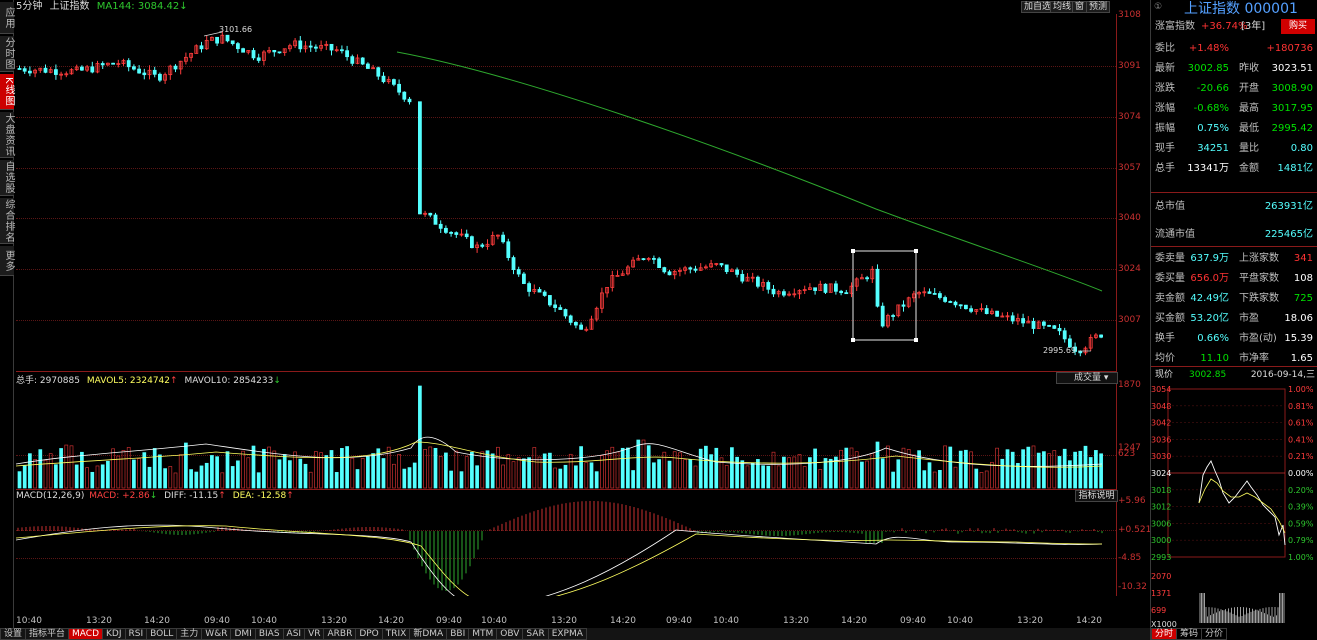  I want to click on indicator-tab: KDJ, so click(114, 634).